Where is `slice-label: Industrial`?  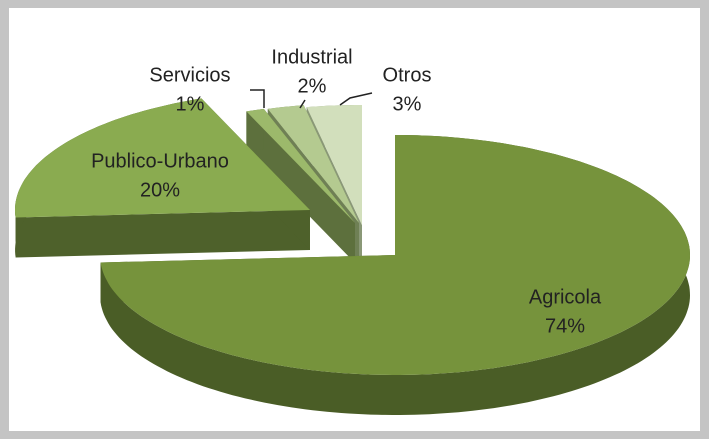 slice-label: Industrial is located at coordinates (311, 57).